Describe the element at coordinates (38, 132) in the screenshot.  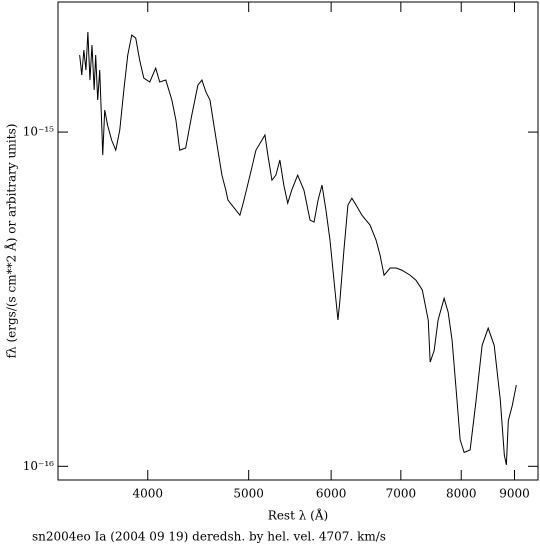
I see `y-tick-label: 10⁻¹⁵` at that location.